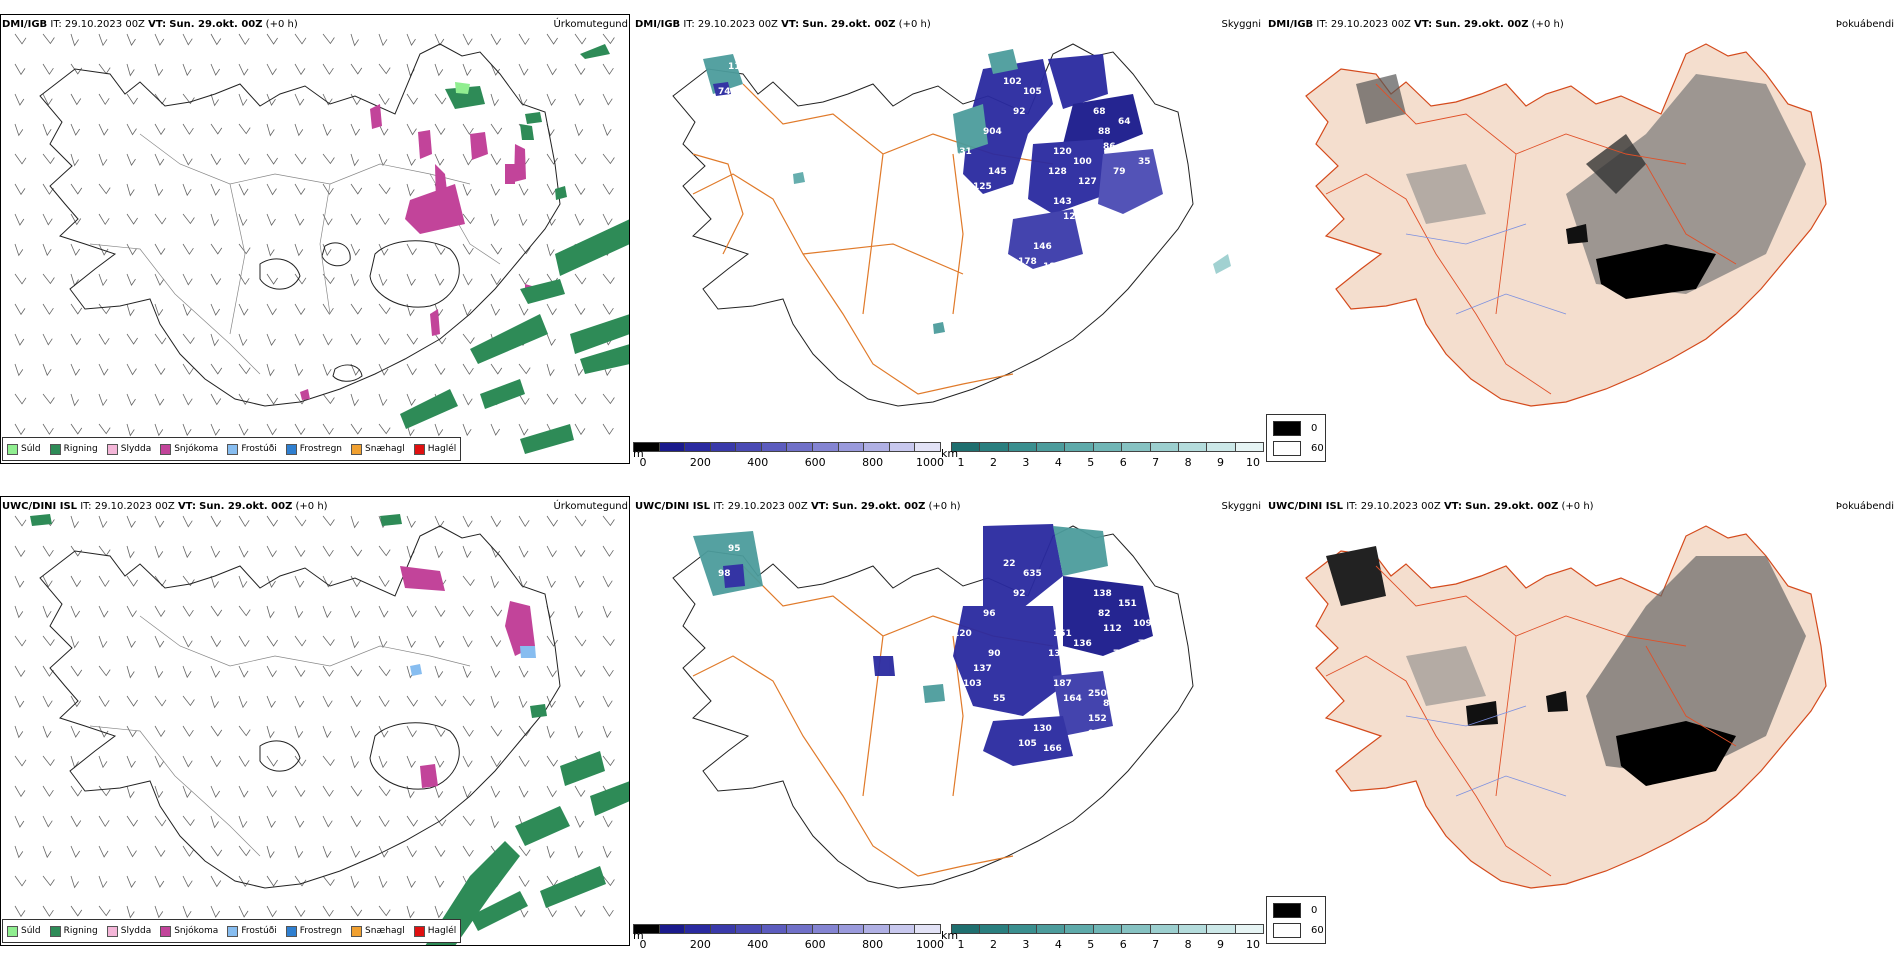 The height and width of the screenshot is (966, 1900). What do you see at coordinates (700, 944) in the screenshot?
I see `colorbar-tick-label: 200` at bounding box center [700, 944].